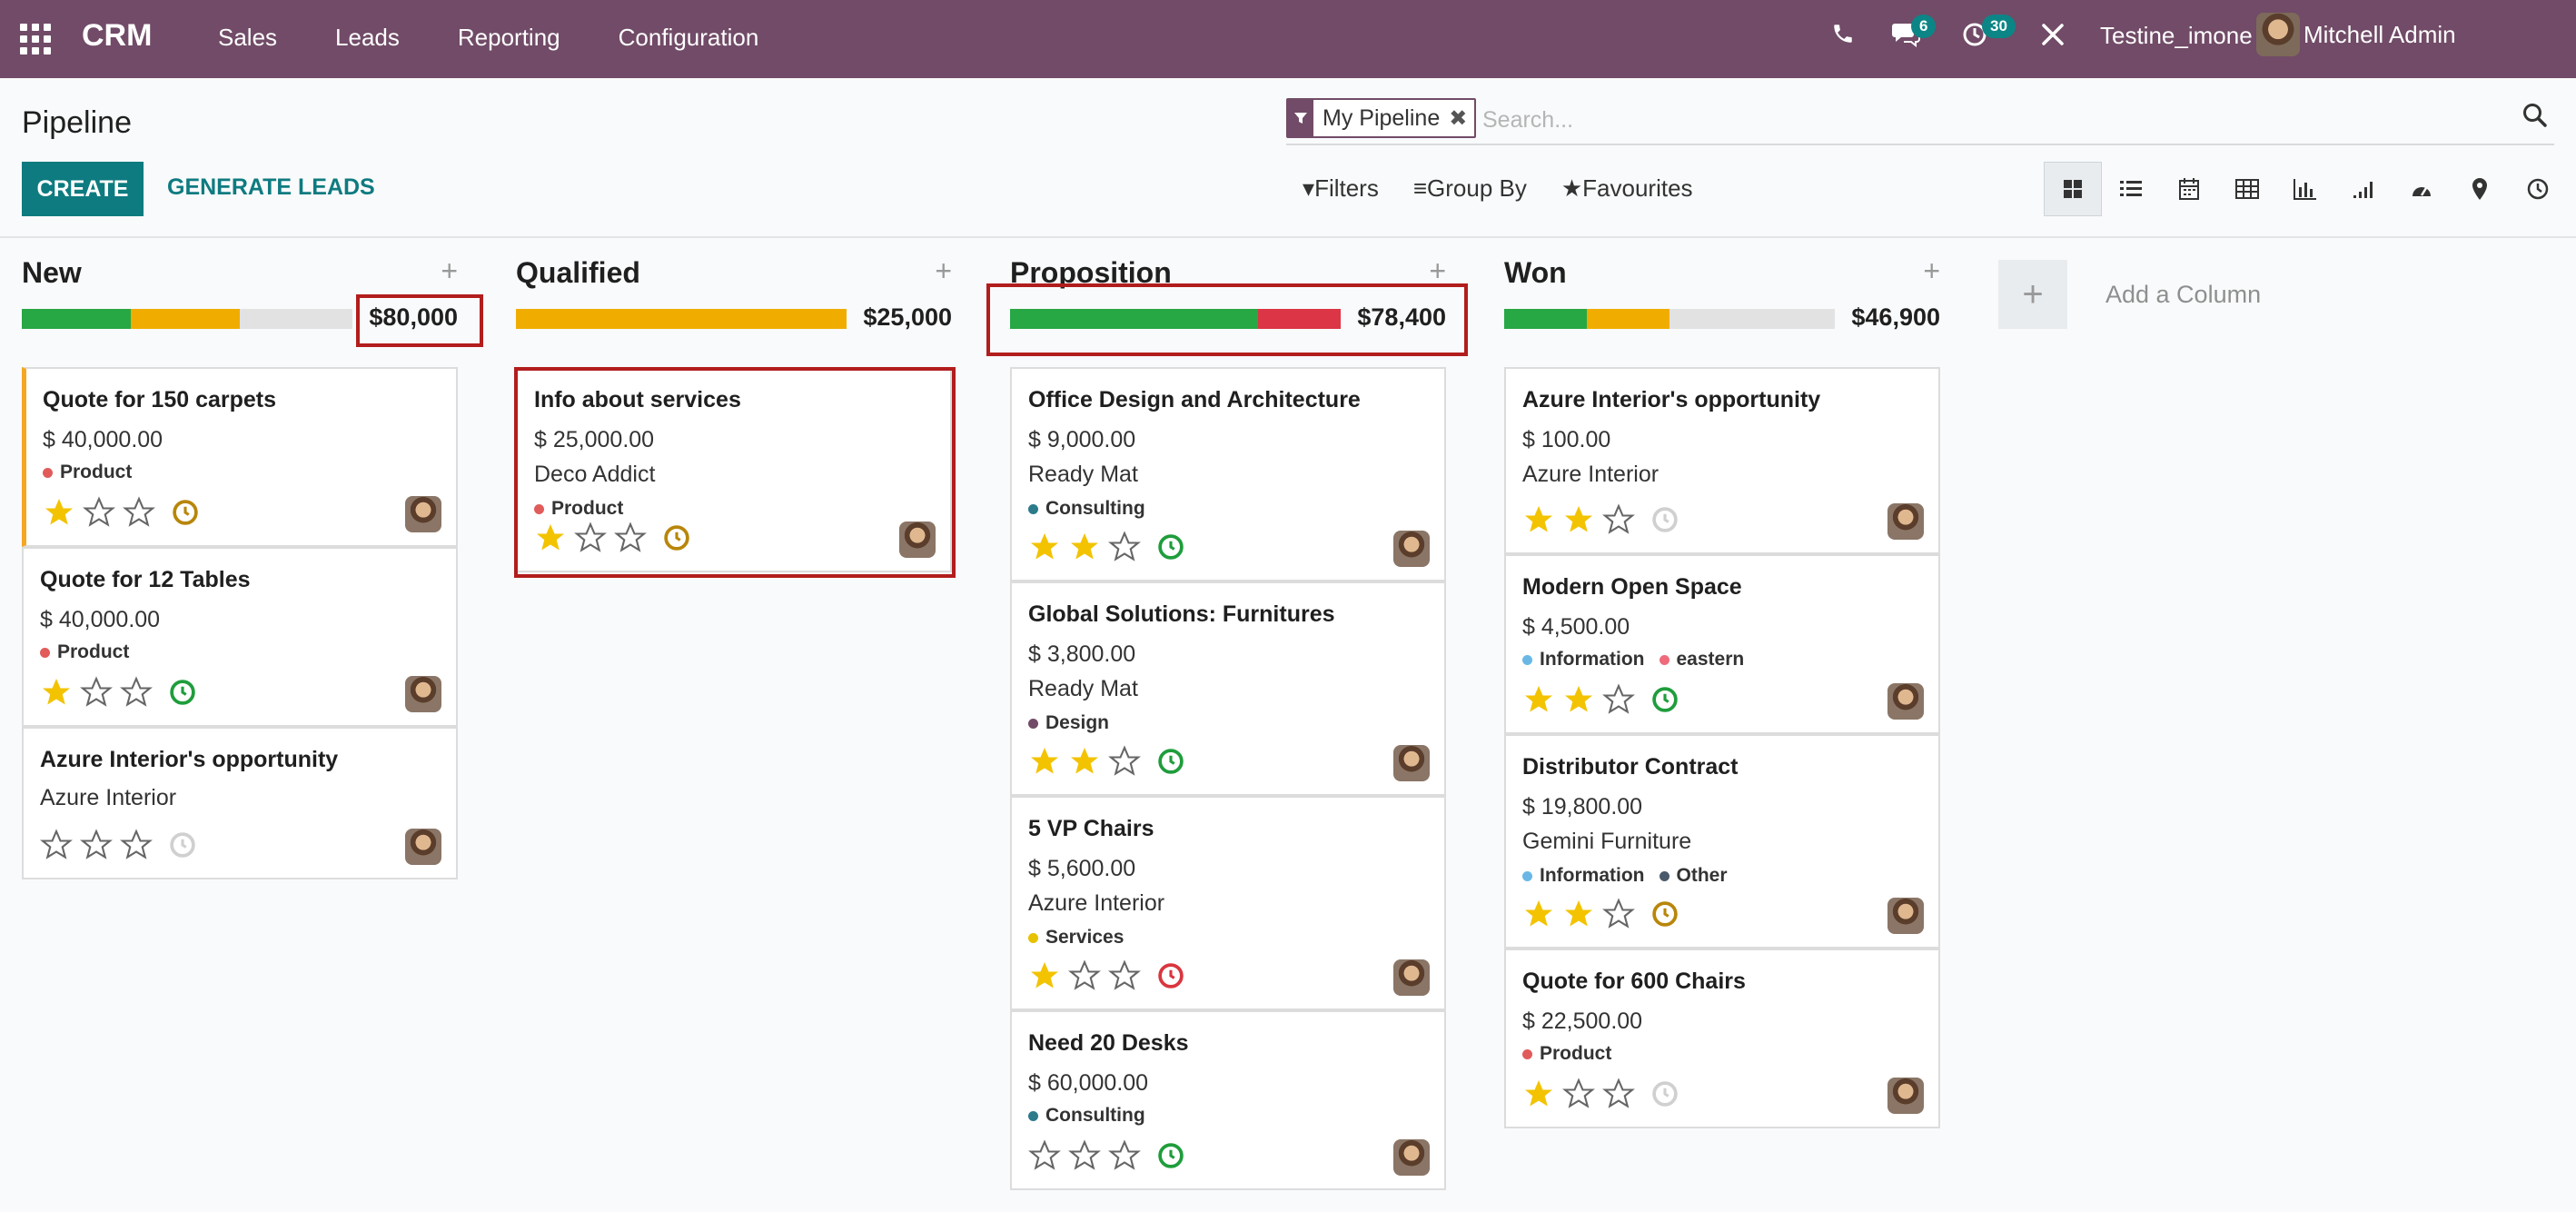  I want to click on search-input, so click(1982, 120).